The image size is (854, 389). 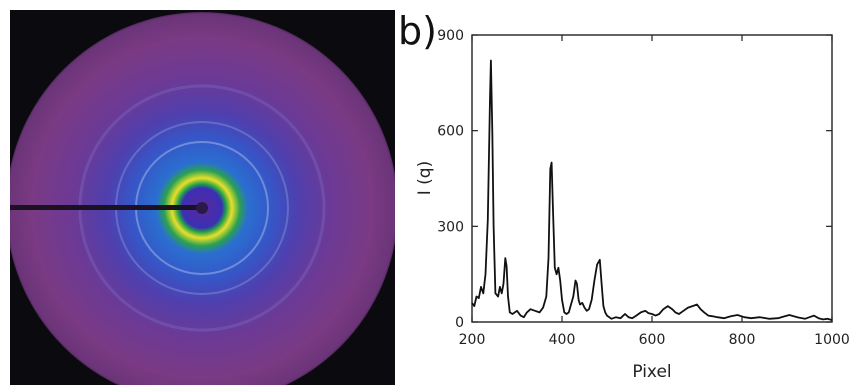 I want to click on y-axis-label: I (q), so click(x=425, y=178).